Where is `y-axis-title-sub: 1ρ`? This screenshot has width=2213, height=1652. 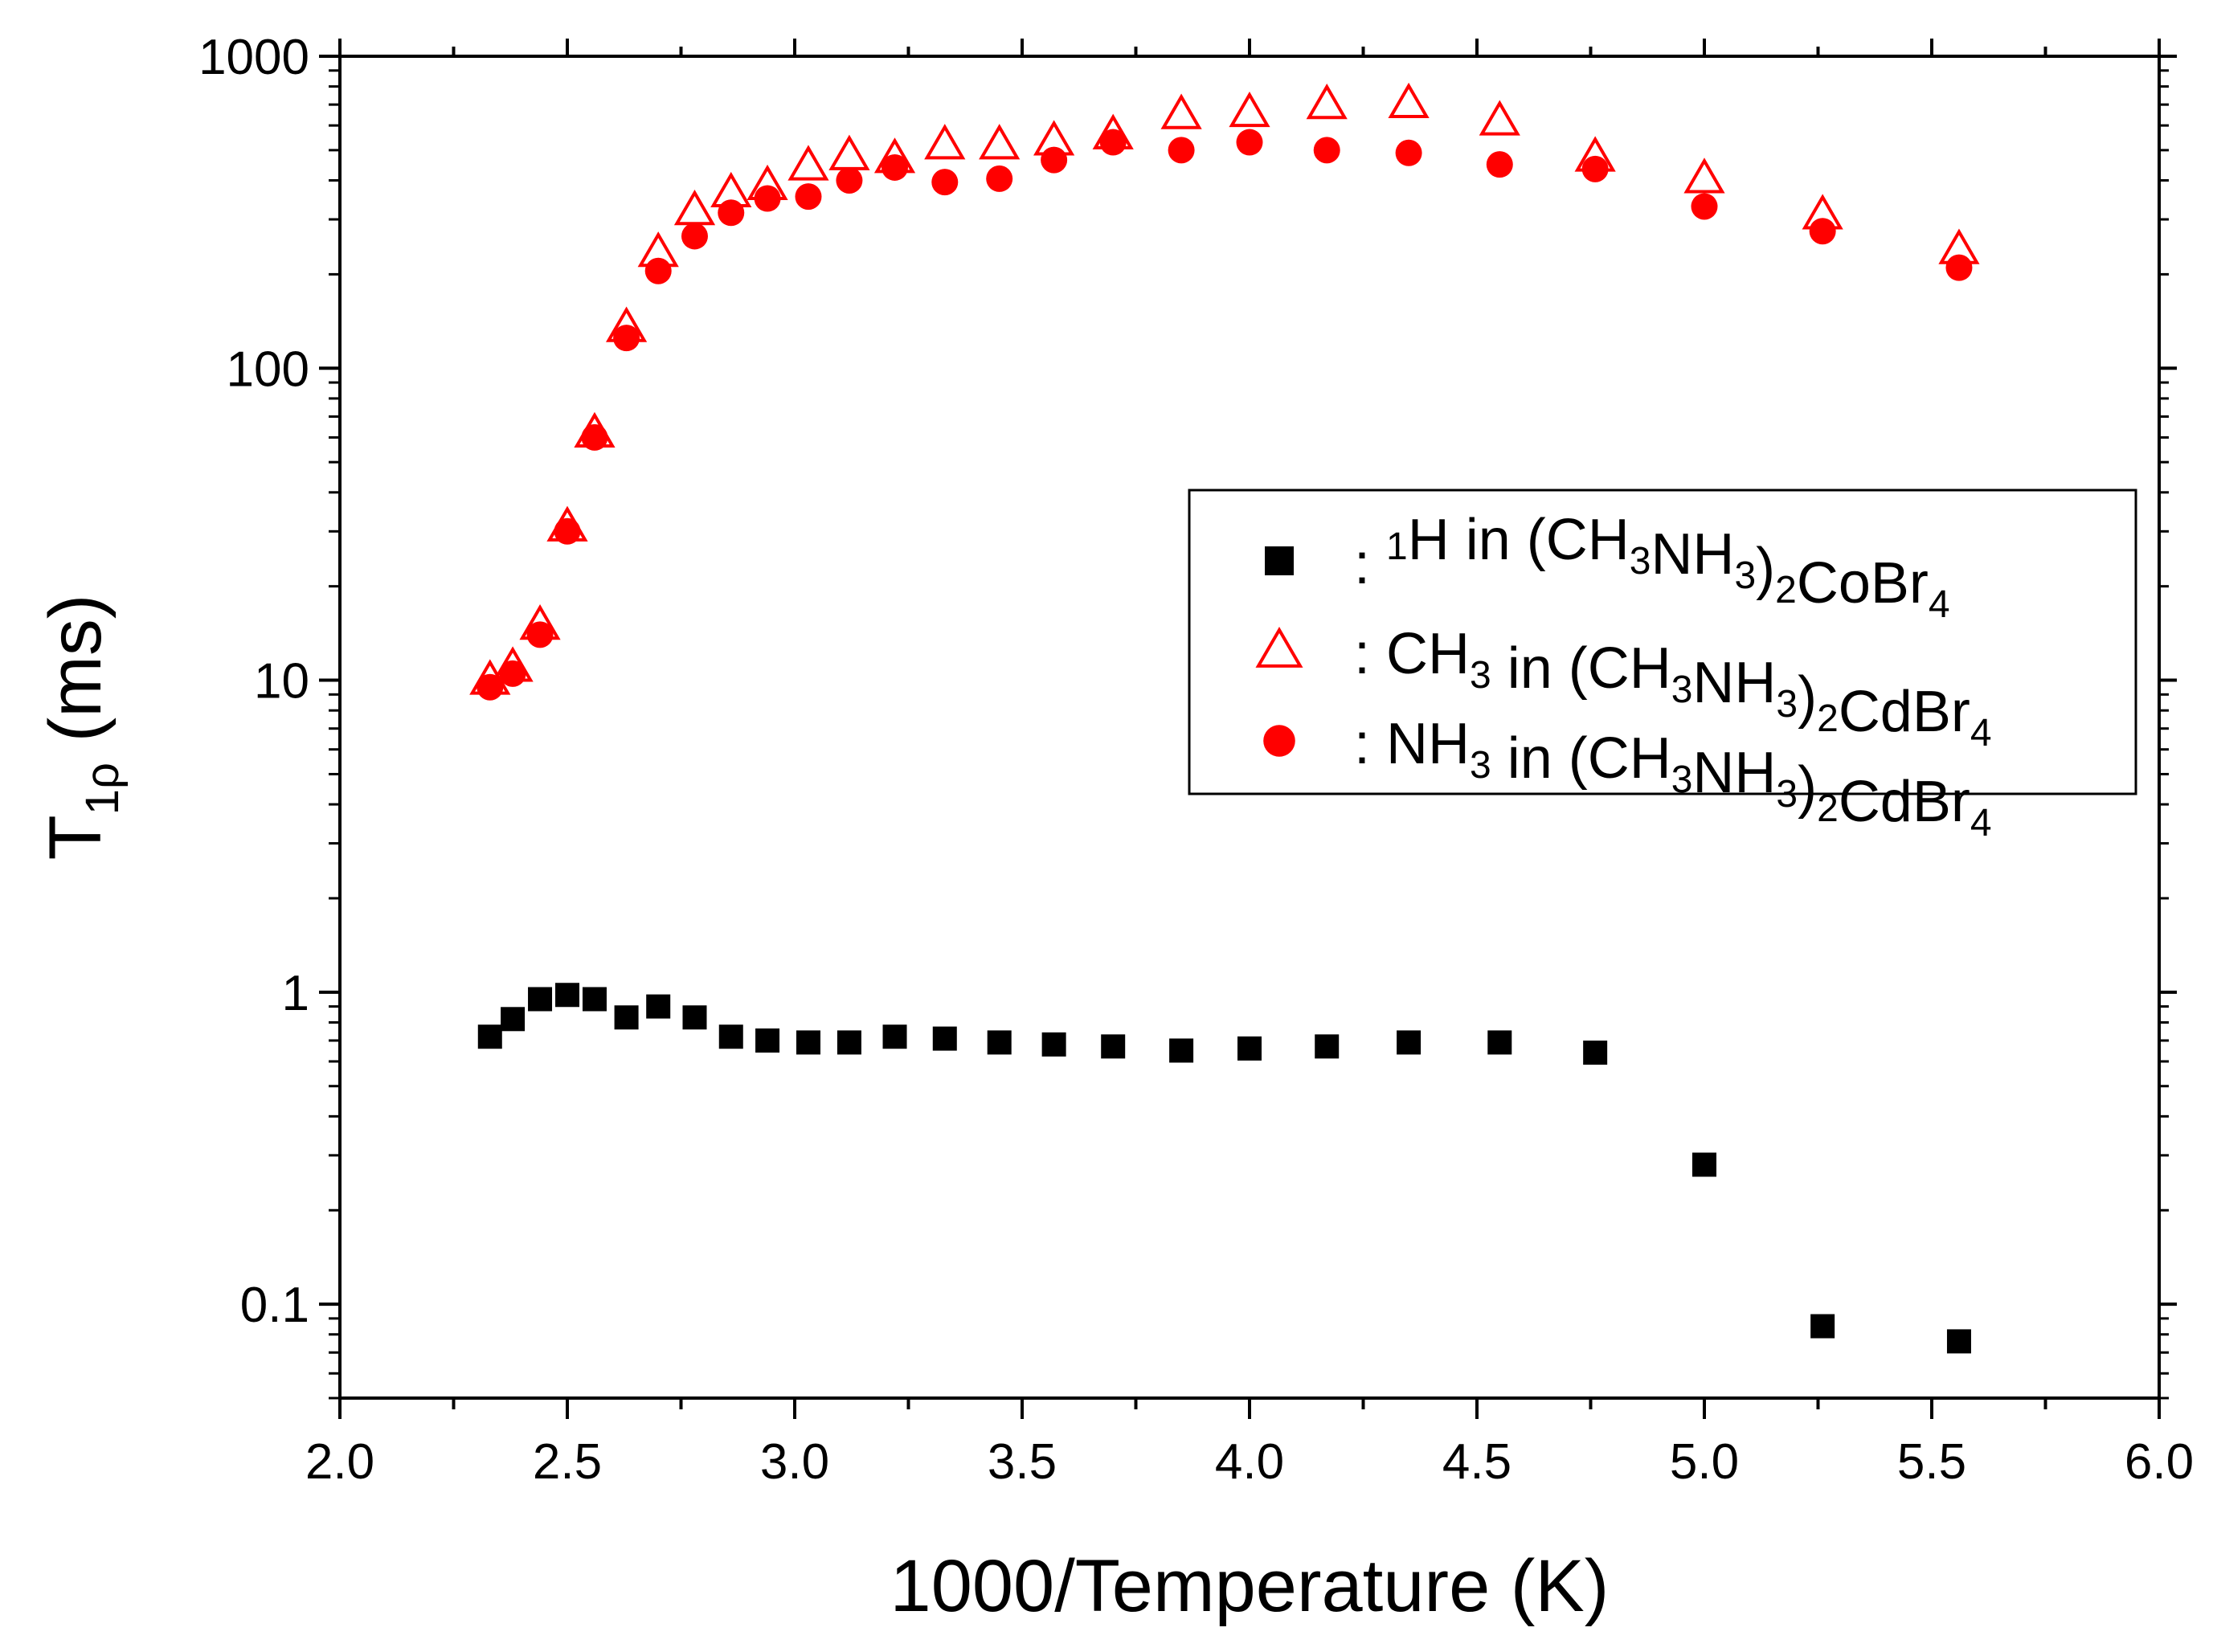 y-axis-title-sub: 1ρ is located at coordinates (102, 789).